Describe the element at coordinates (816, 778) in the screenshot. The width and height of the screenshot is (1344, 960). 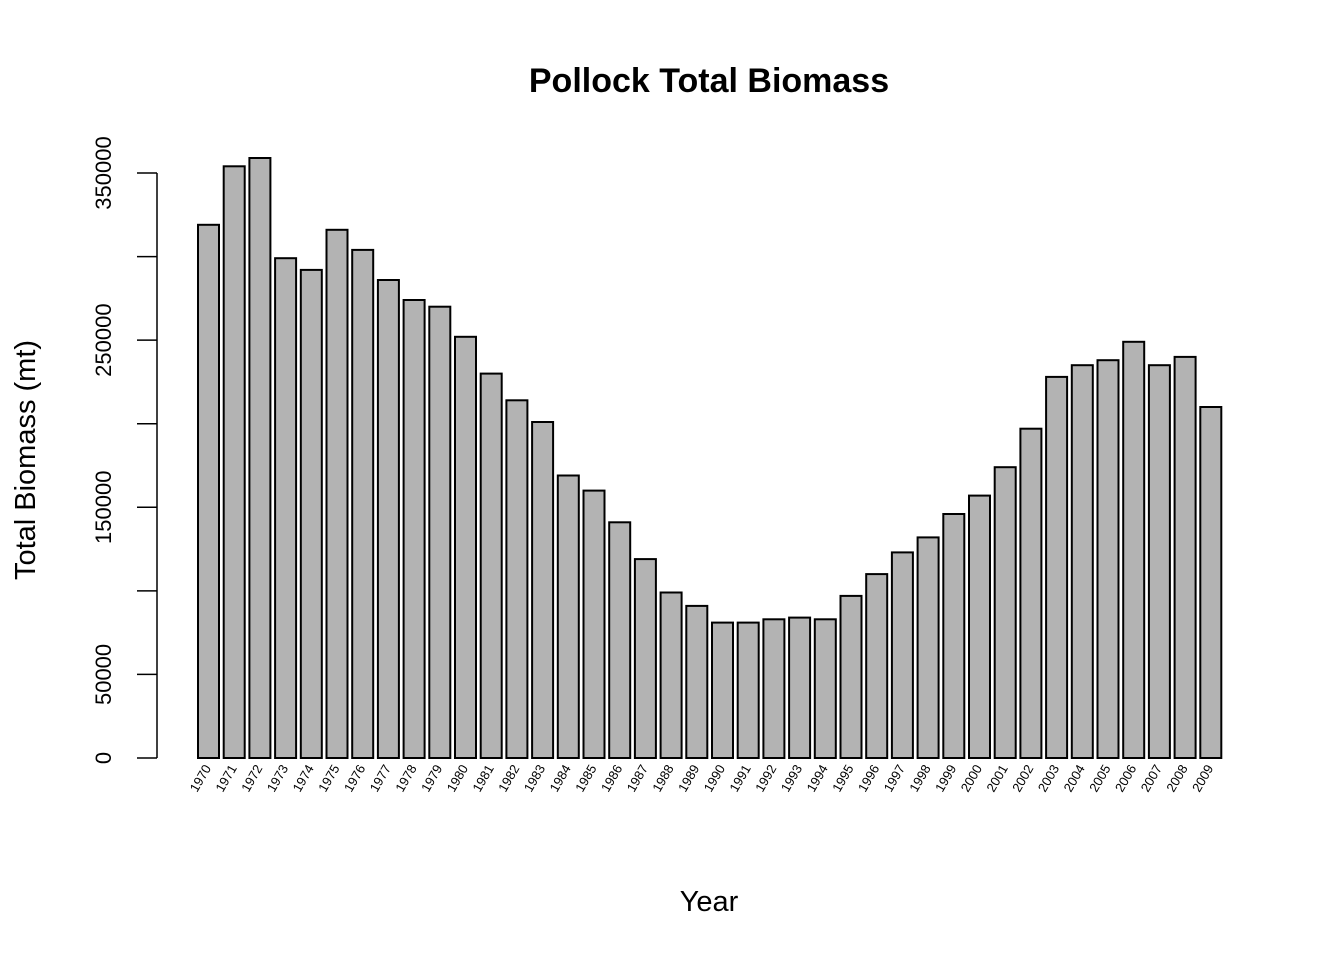
I see `x-tick-label: 1994` at that location.